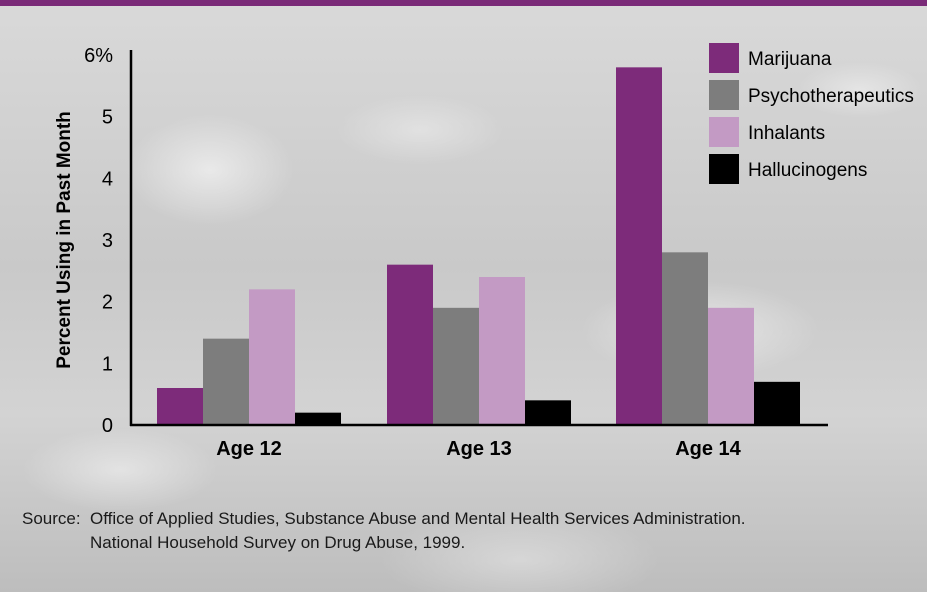 The height and width of the screenshot is (592, 927). I want to click on legend-label-marijuana: Marijuana, so click(790, 59).